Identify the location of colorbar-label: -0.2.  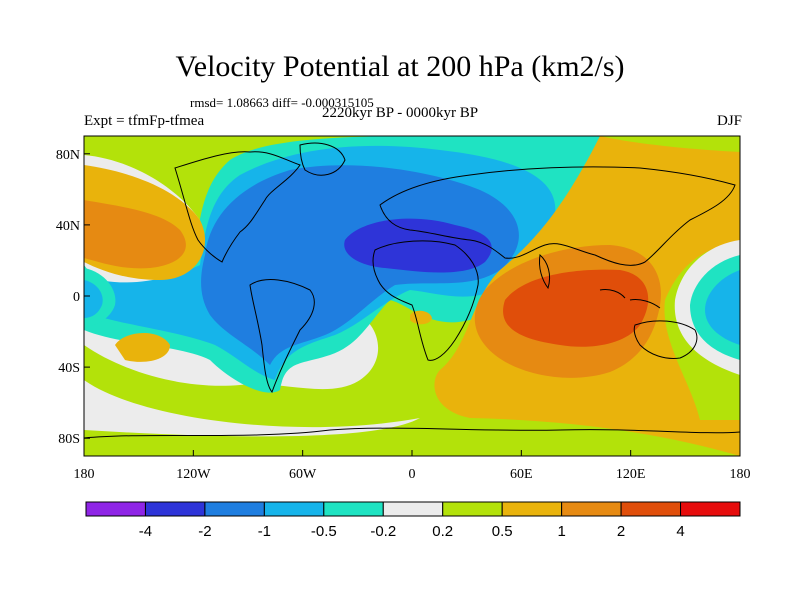
(383, 531).